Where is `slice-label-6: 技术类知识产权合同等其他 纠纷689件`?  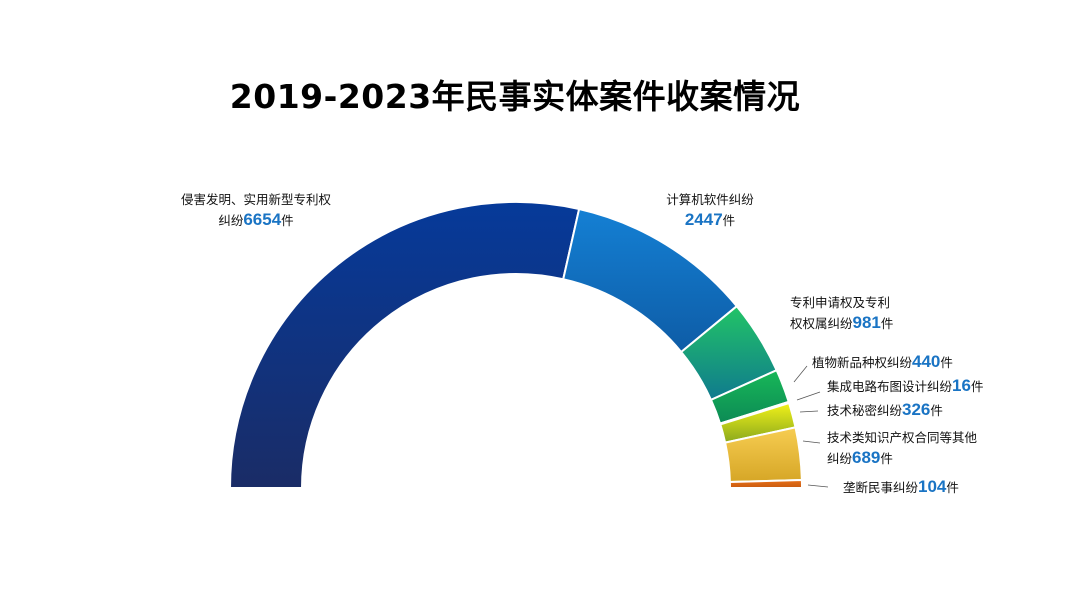 slice-label-6: 技术类知识产权合同等其他 纠纷689件 is located at coordinates (902, 448).